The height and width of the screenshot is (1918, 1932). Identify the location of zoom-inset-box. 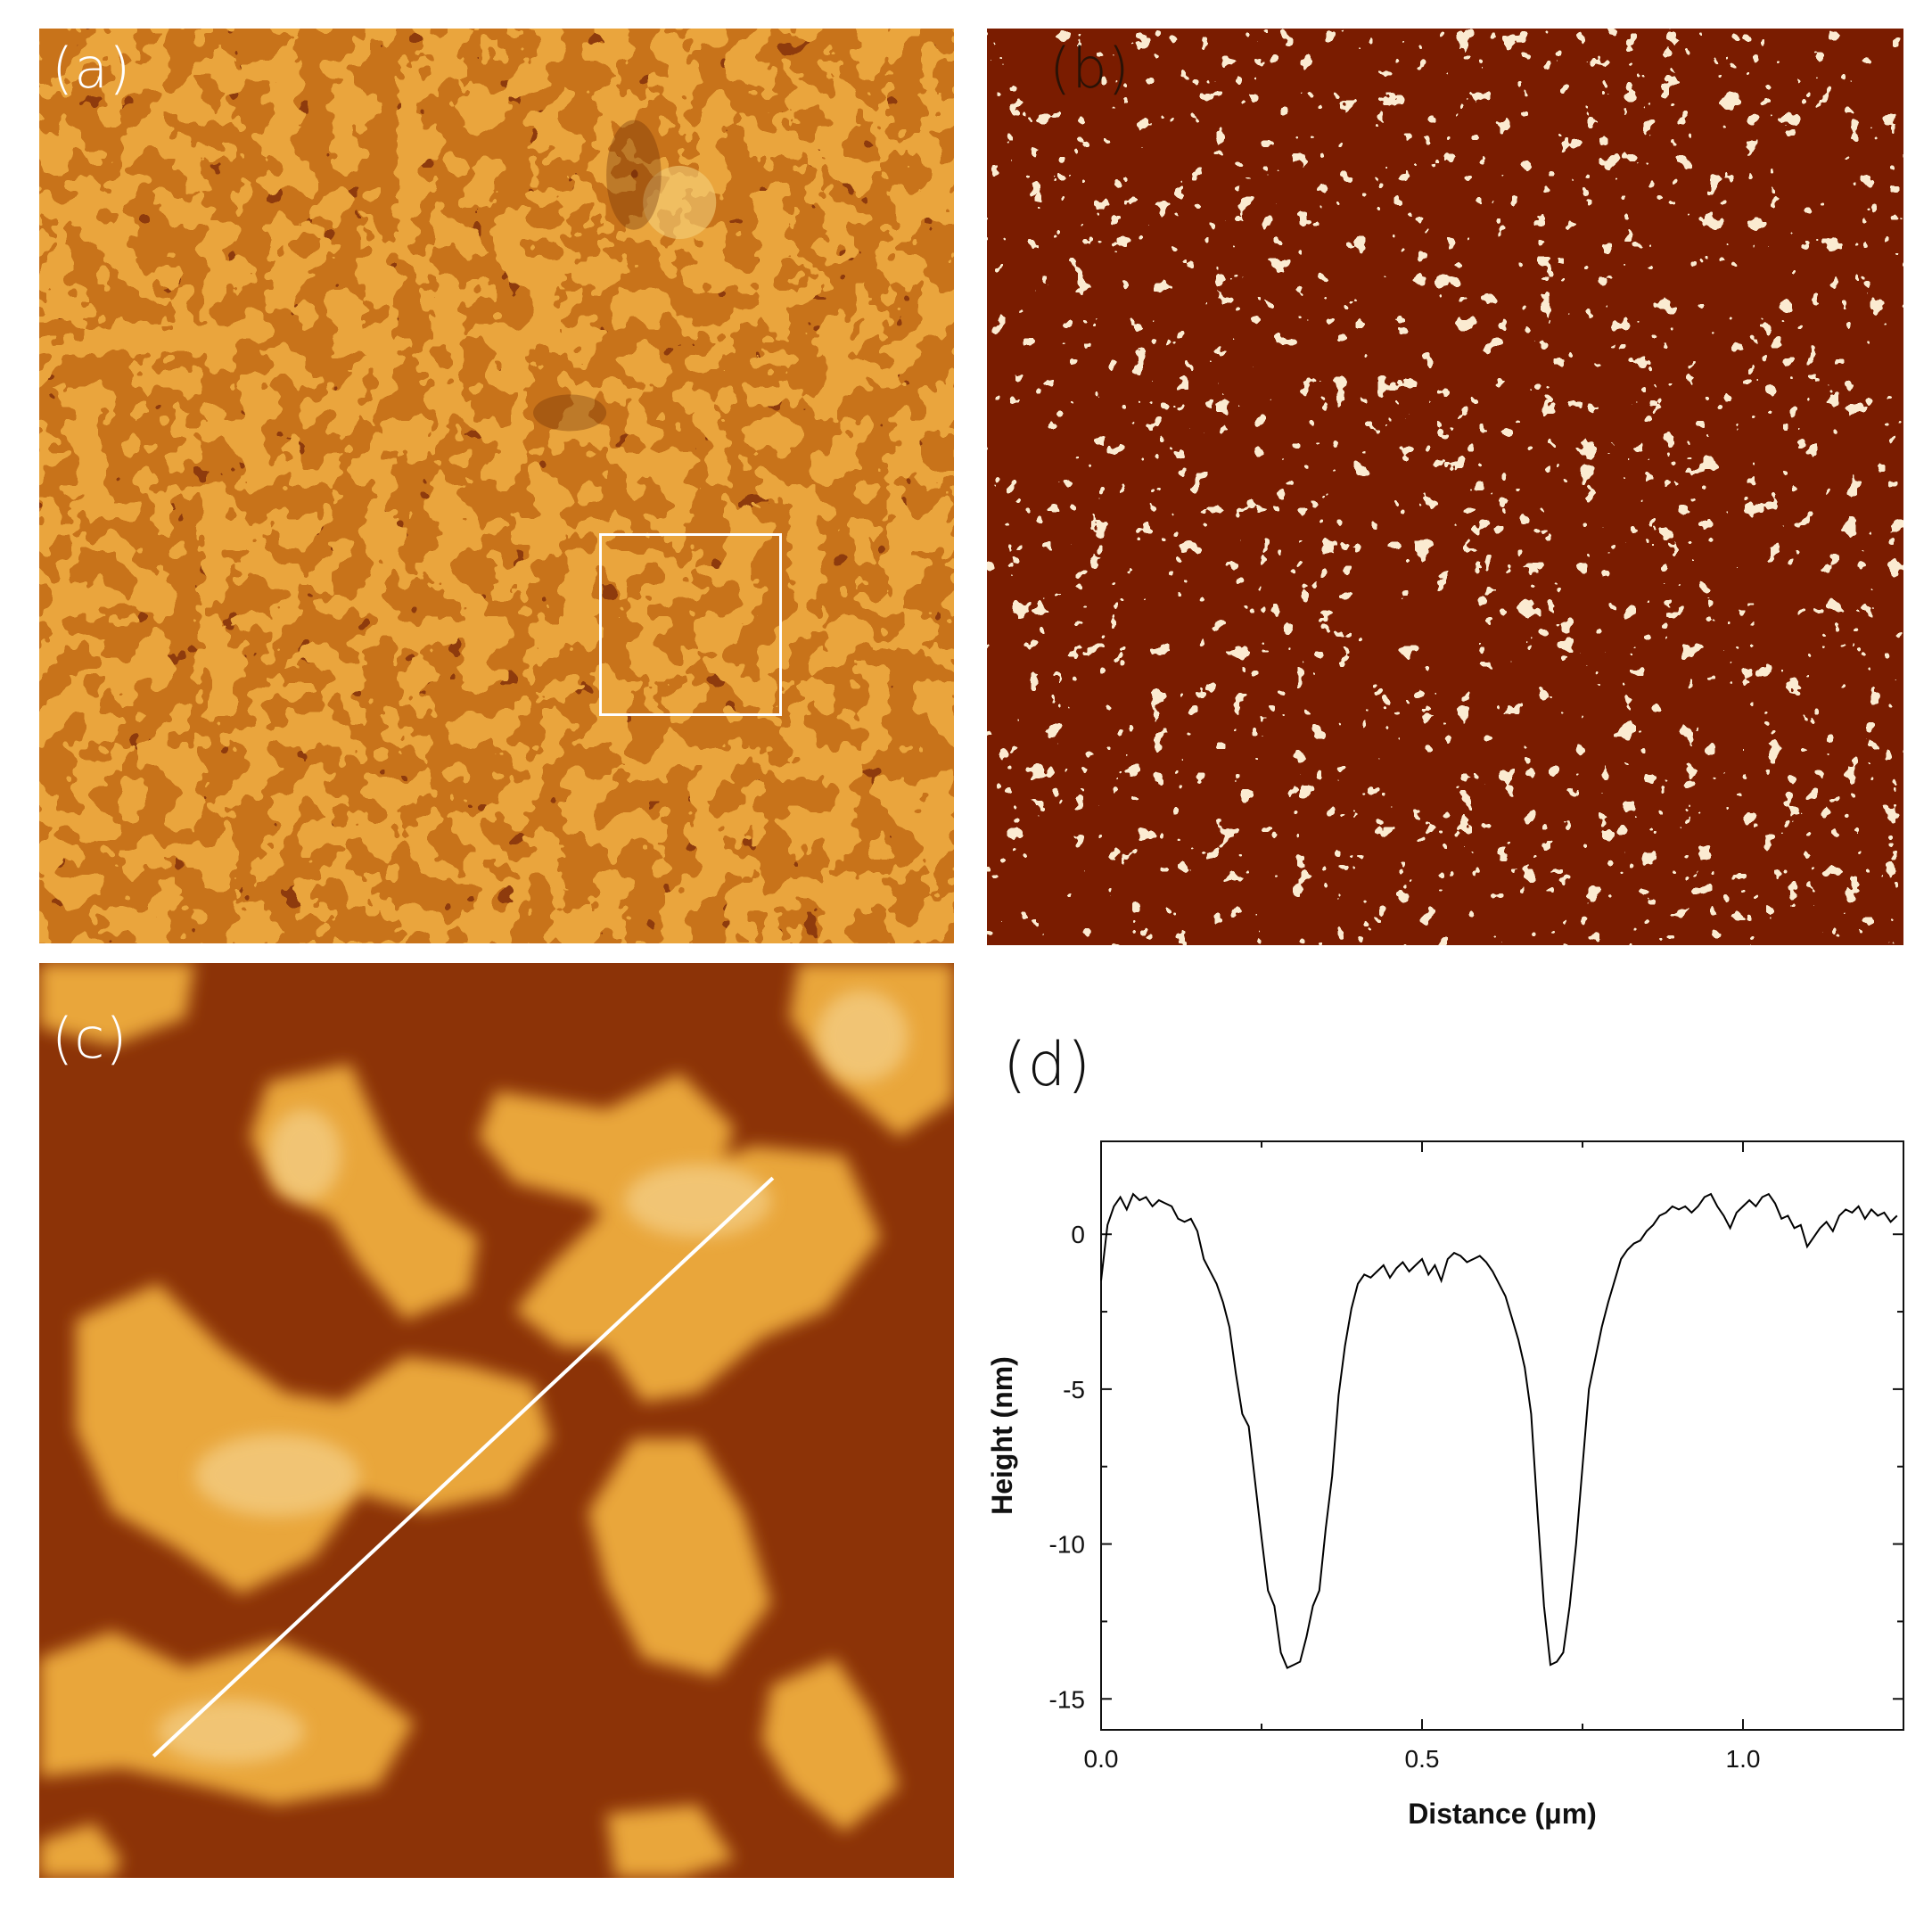
(690, 624).